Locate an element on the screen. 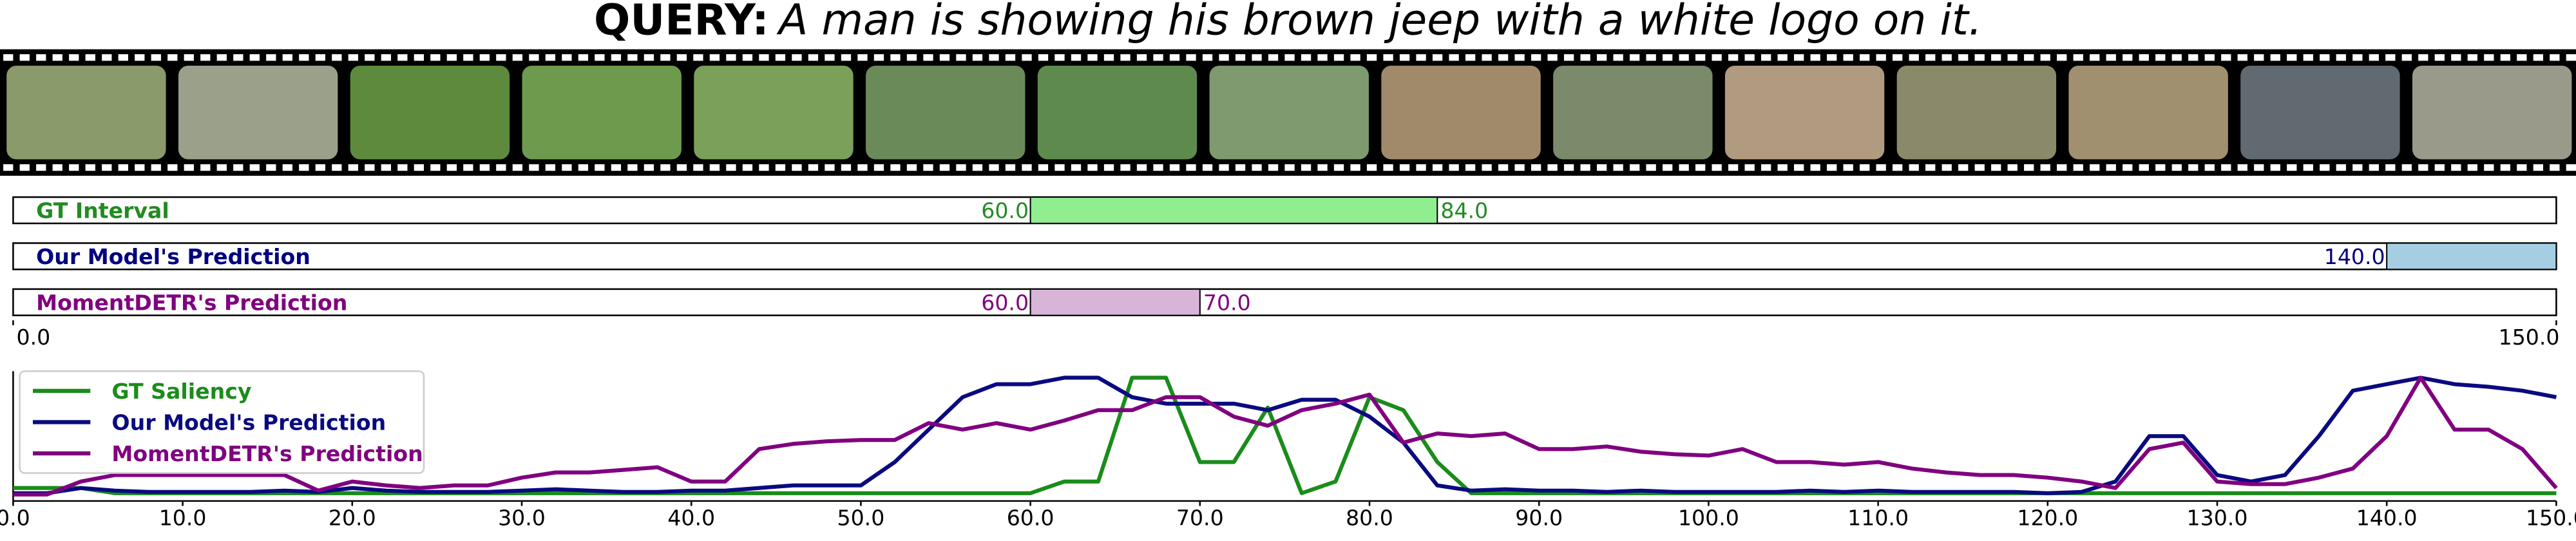 This screenshot has width=2576, height=541. interval-track is located at coordinates (1284, 302).